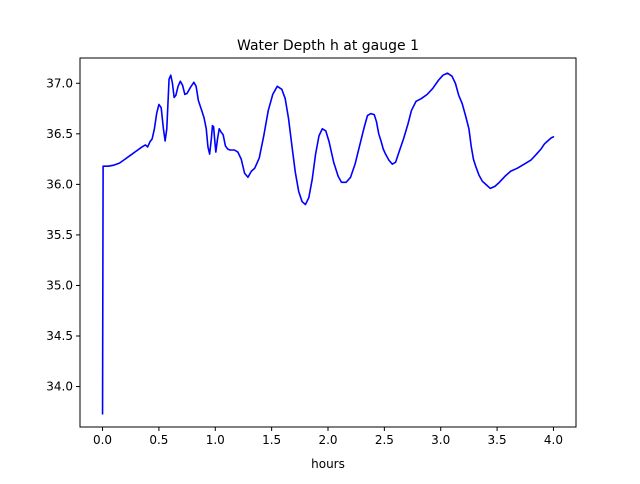 The width and height of the screenshot is (640, 484). Describe the element at coordinates (59, 184) in the screenshot. I see `y-tick-label: 36.0` at that location.